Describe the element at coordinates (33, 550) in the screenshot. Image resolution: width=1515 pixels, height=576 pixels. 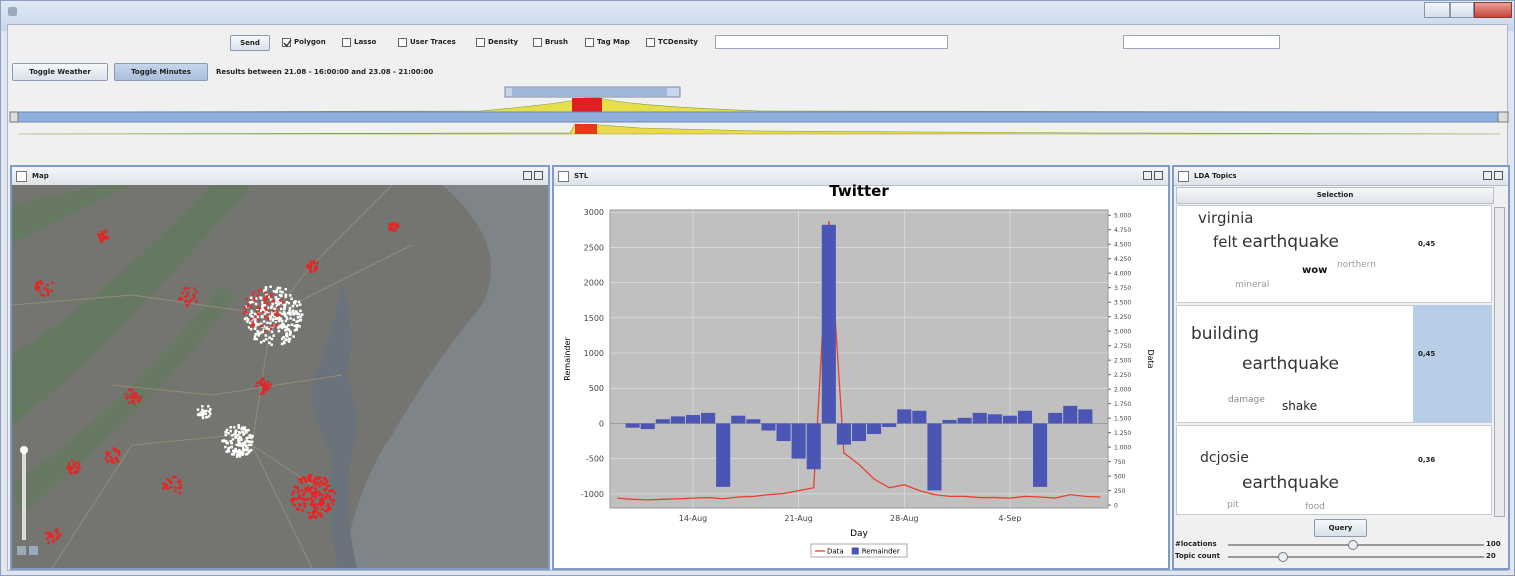
I see `zoom-in` at that location.